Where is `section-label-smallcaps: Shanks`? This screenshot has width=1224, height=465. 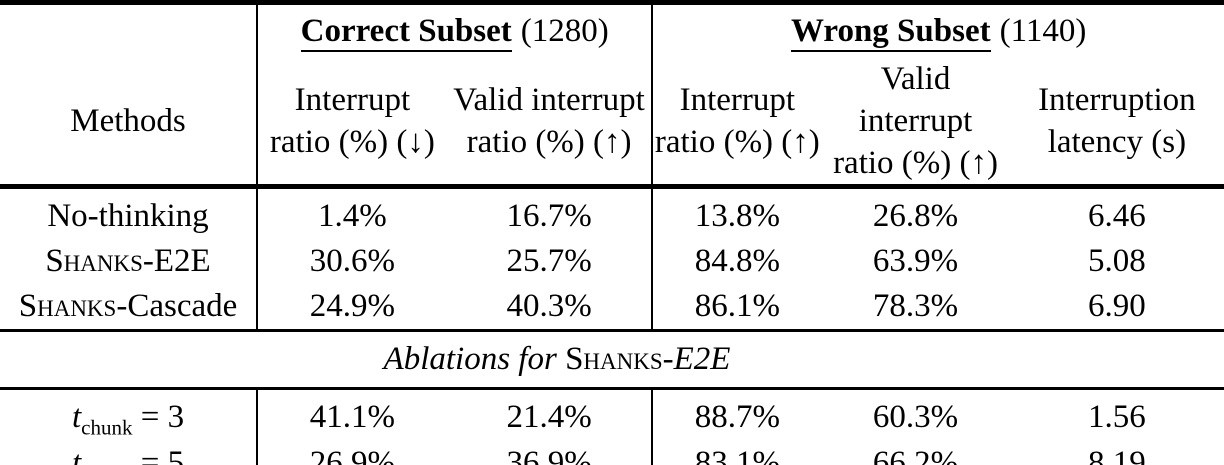 section-label-smallcaps: Shanks is located at coordinates (614, 359).